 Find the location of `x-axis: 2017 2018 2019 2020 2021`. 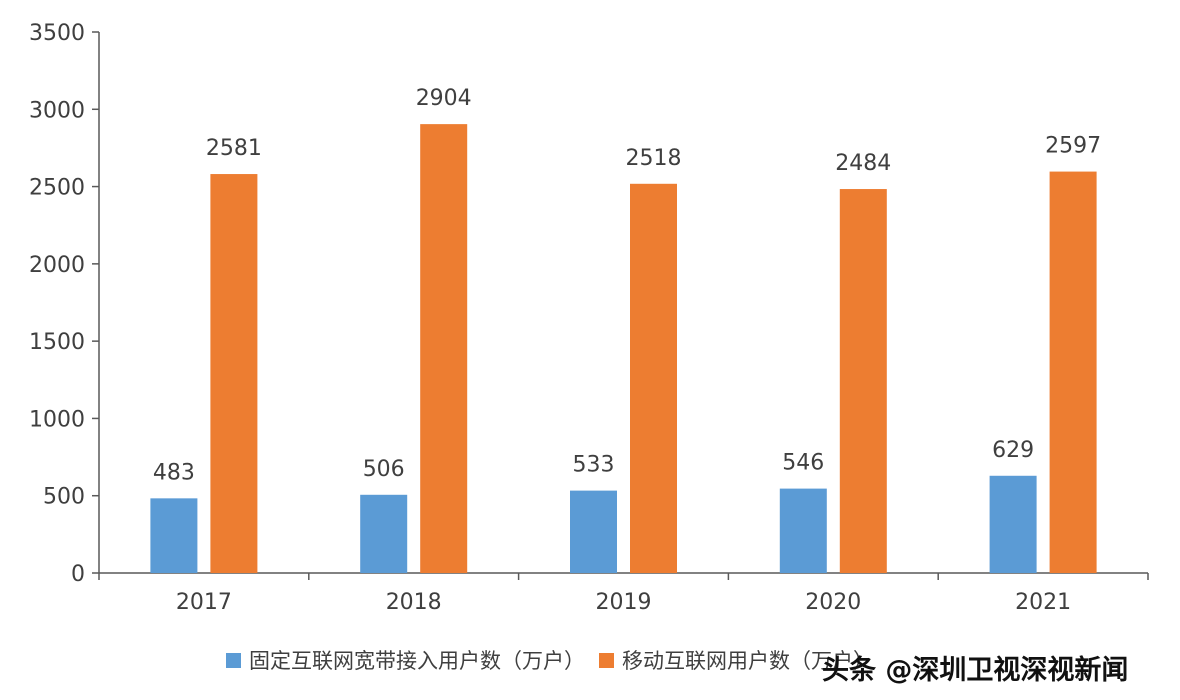

x-axis: 2017 2018 2019 2020 2021 is located at coordinates (623, 593).